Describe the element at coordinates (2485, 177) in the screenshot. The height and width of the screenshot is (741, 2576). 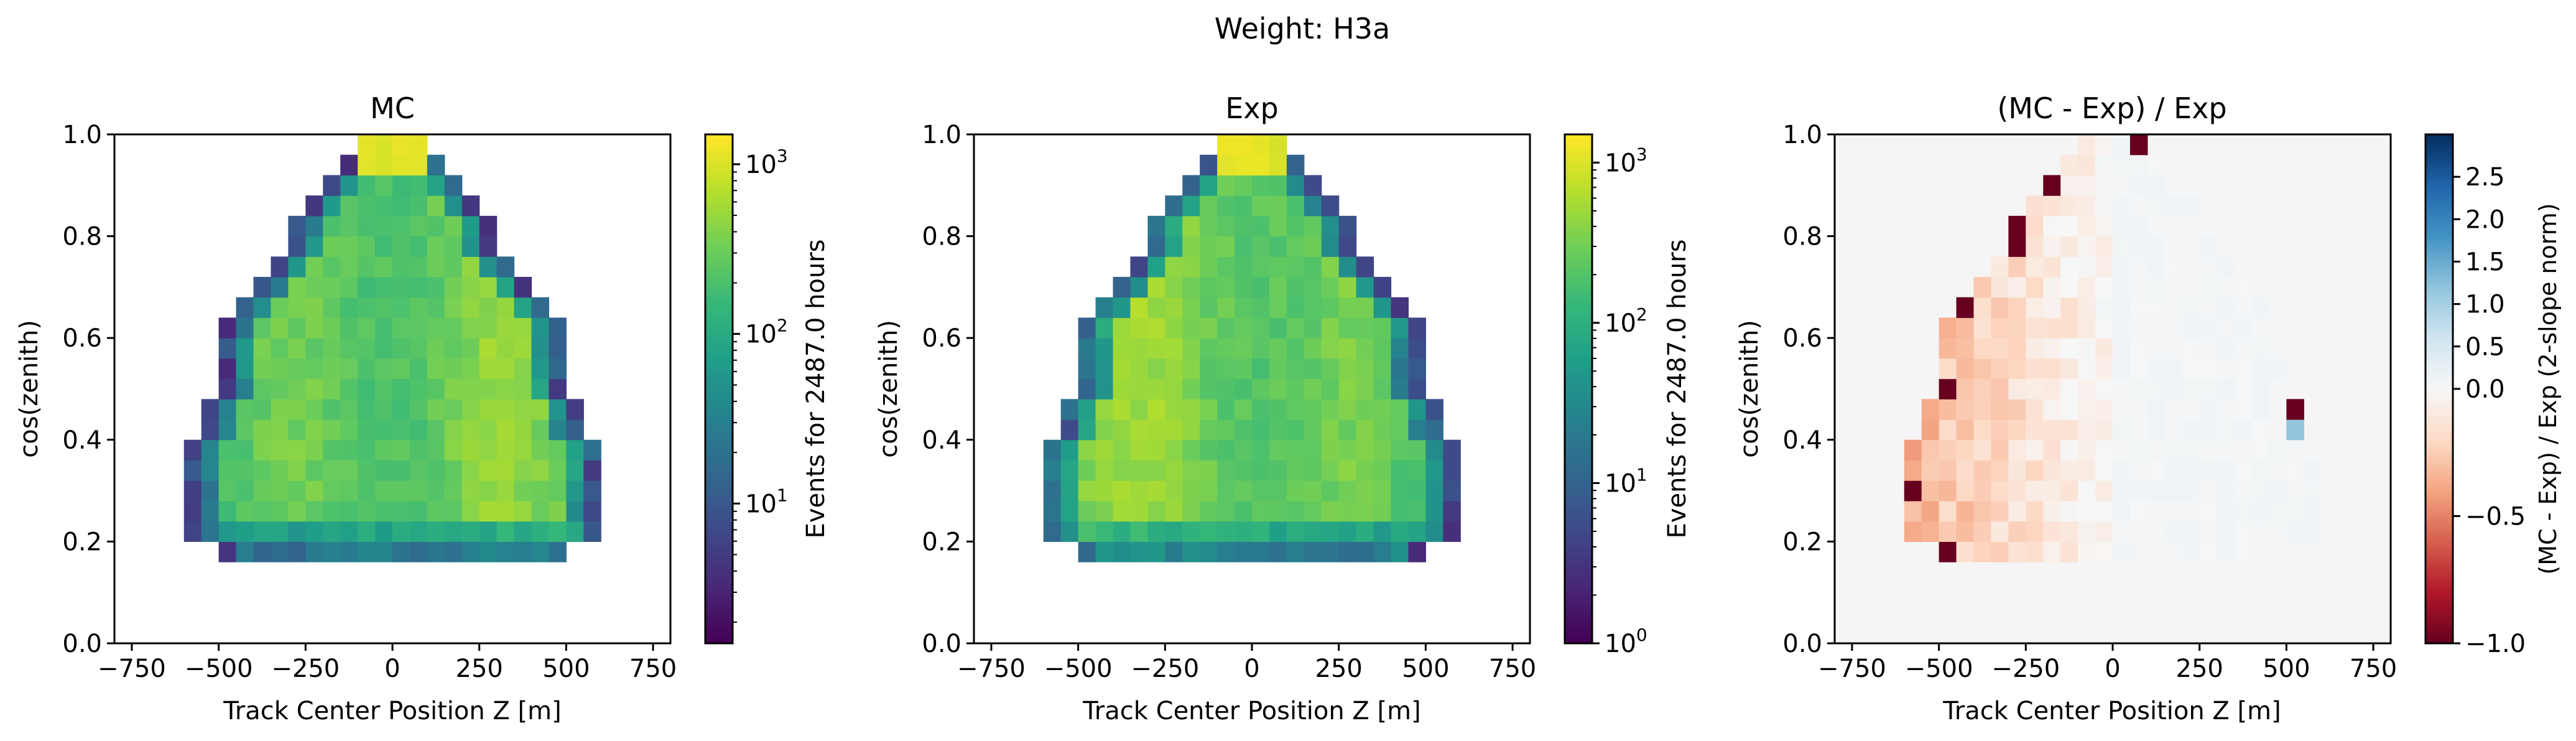
I see `colorbar-tick-label: 2.5` at that location.